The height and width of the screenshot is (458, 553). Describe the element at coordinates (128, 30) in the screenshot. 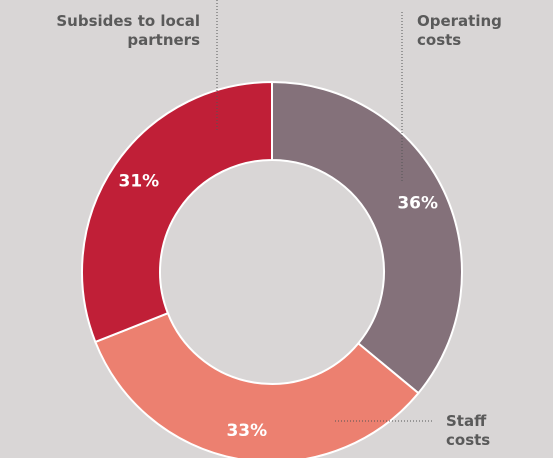

I see `category-label: Subsides to local partners` at that location.